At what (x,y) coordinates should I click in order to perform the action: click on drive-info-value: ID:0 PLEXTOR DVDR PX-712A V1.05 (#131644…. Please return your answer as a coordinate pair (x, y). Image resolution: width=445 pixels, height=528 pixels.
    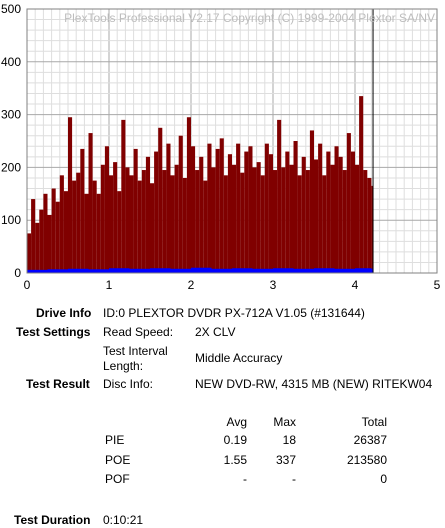
    Looking at the image, I should click on (234, 313).